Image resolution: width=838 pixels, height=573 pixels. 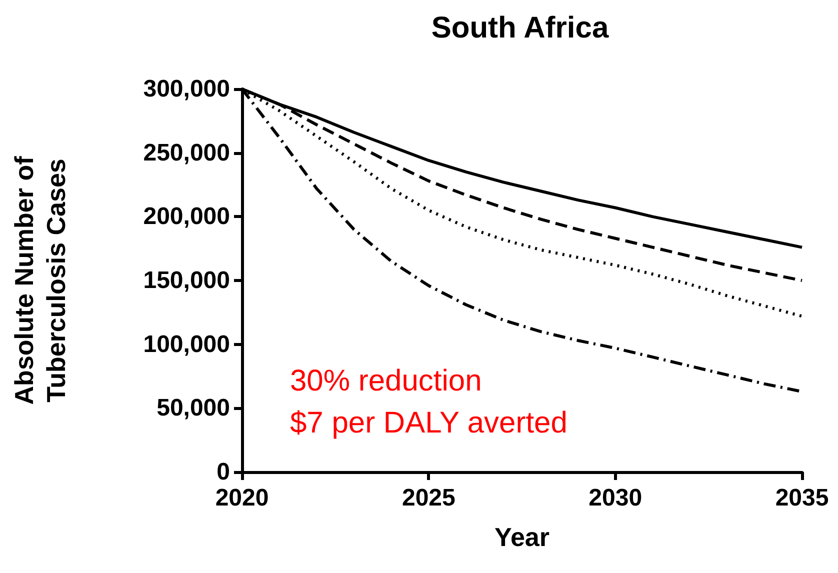 What do you see at coordinates (615, 498) in the screenshot?
I see `x-tick-label: 2030` at bounding box center [615, 498].